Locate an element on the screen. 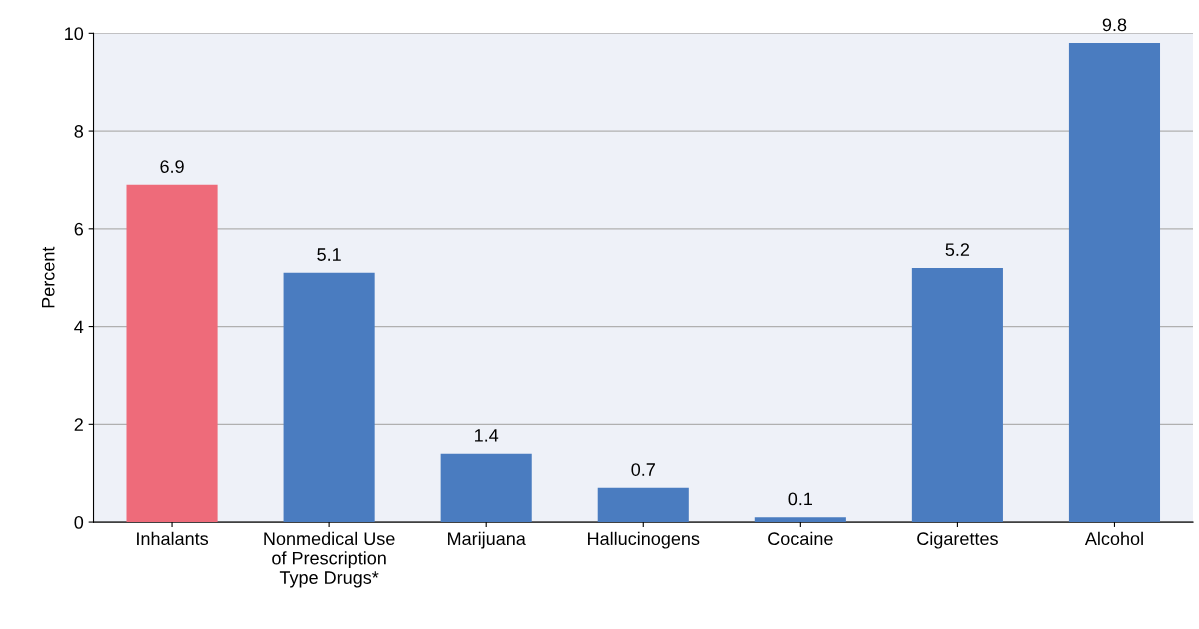 The height and width of the screenshot is (629, 1199). y-tick-label: 10 is located at coordinates (74, 34).